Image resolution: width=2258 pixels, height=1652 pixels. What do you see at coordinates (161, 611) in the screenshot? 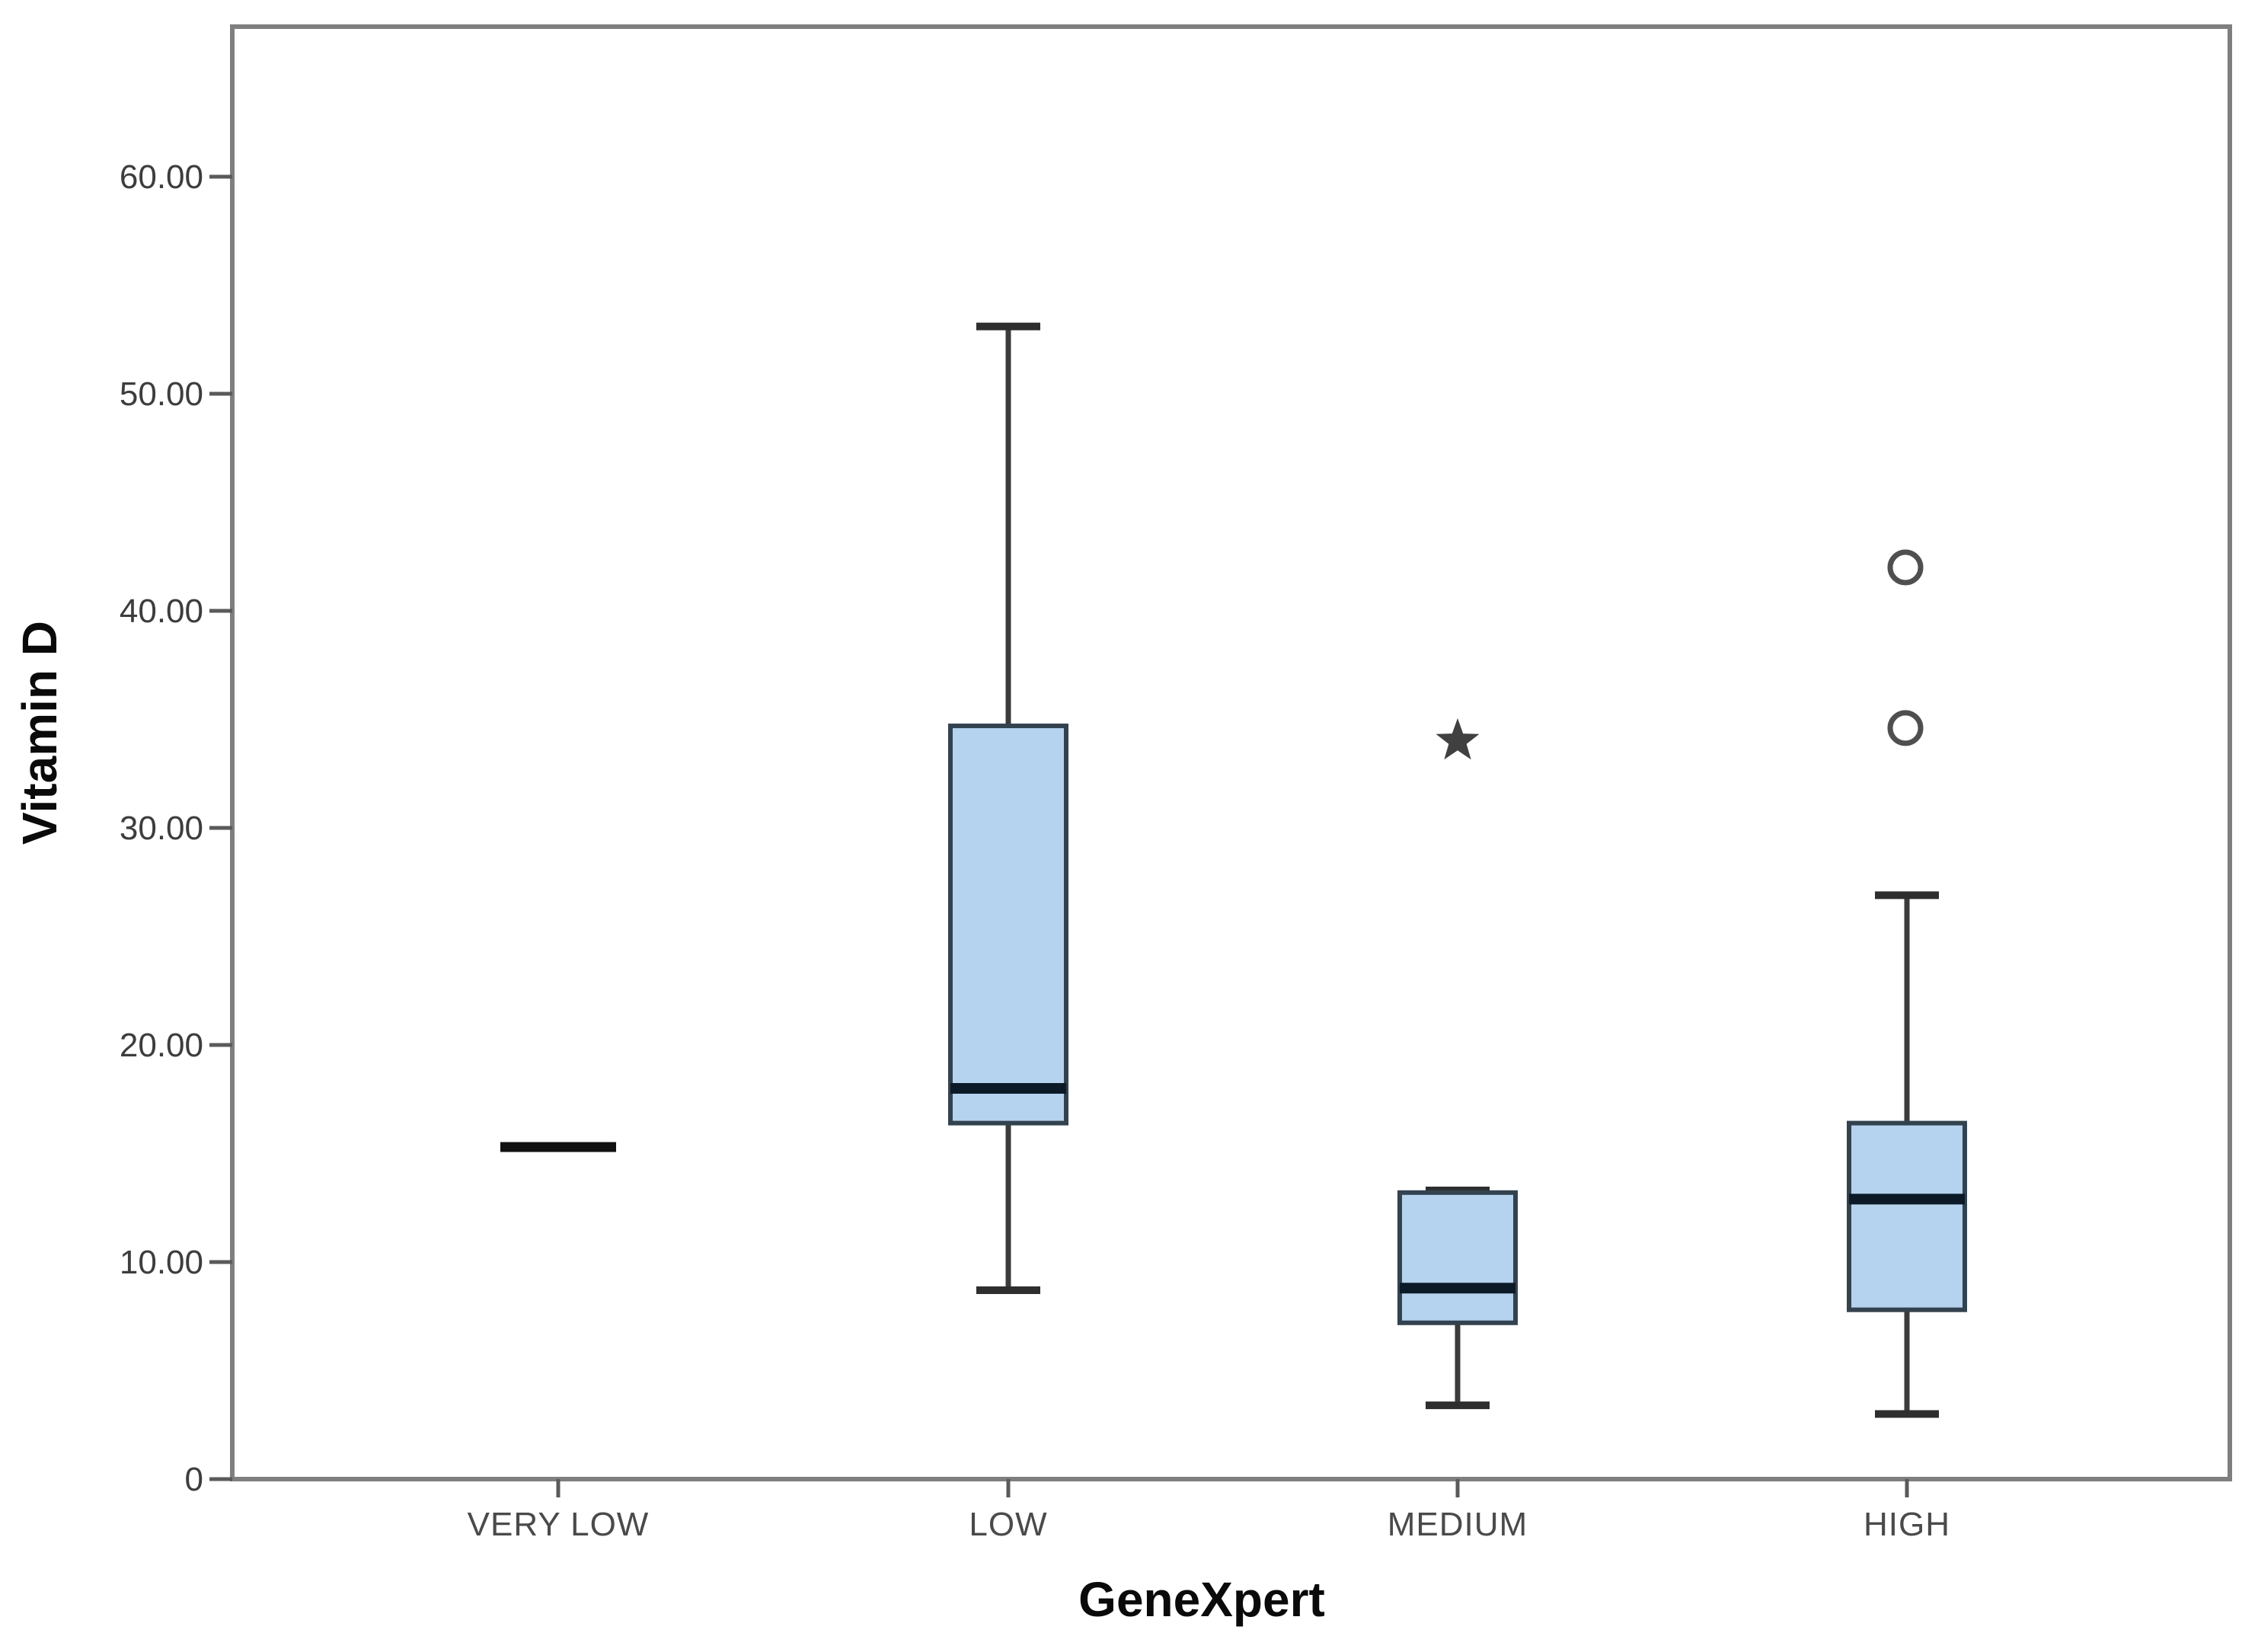
I see `y-tick-label: 40.00` at bounding box center [161, 611].